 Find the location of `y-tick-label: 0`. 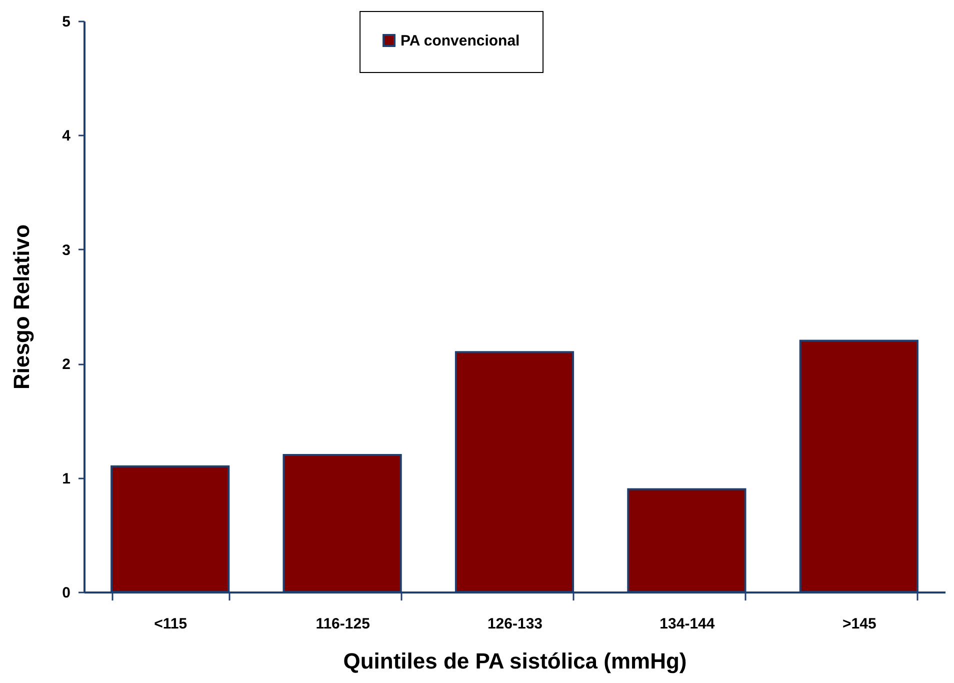

y-tick-label: 0 is located at coordinates (66, 593).